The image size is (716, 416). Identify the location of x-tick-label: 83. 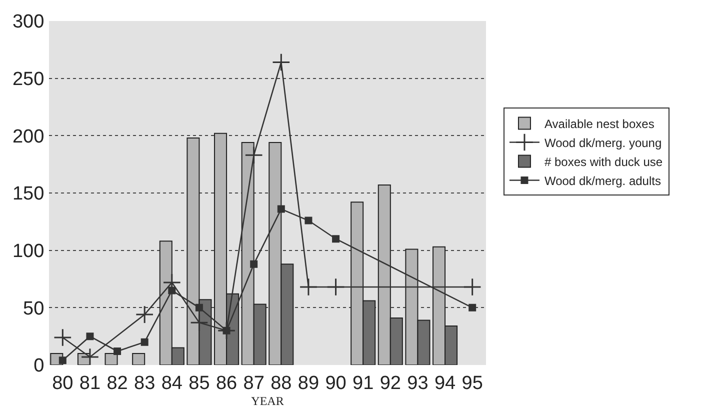
(145, 383).